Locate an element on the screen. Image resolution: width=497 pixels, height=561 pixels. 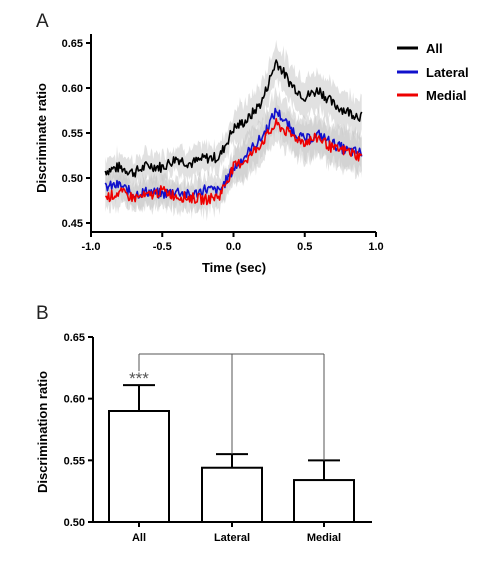
panel-b-y-axis-title: Discrimination ratio is located at coordinates (42, 432).